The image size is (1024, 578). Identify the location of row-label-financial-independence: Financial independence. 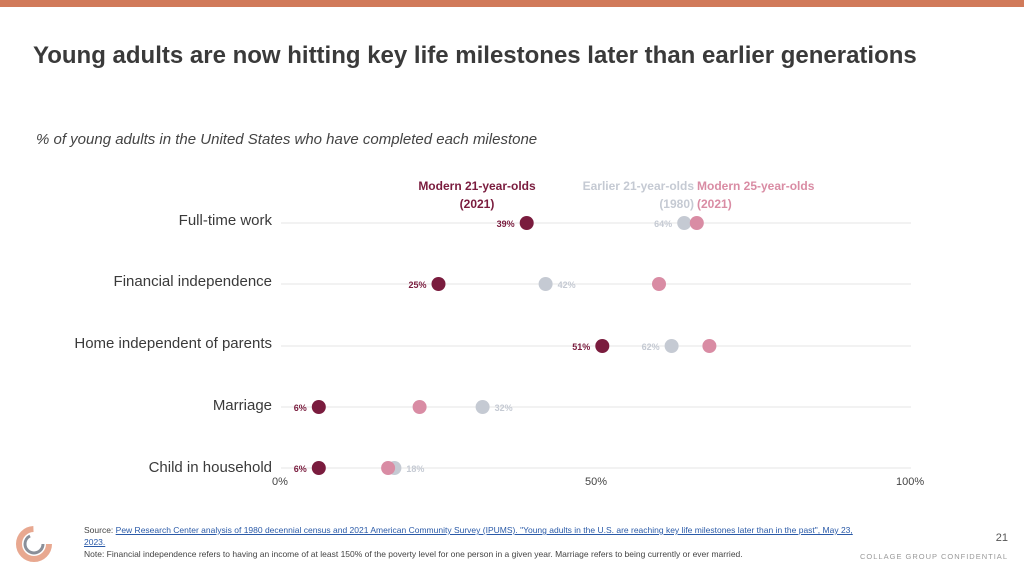
(192, 281).